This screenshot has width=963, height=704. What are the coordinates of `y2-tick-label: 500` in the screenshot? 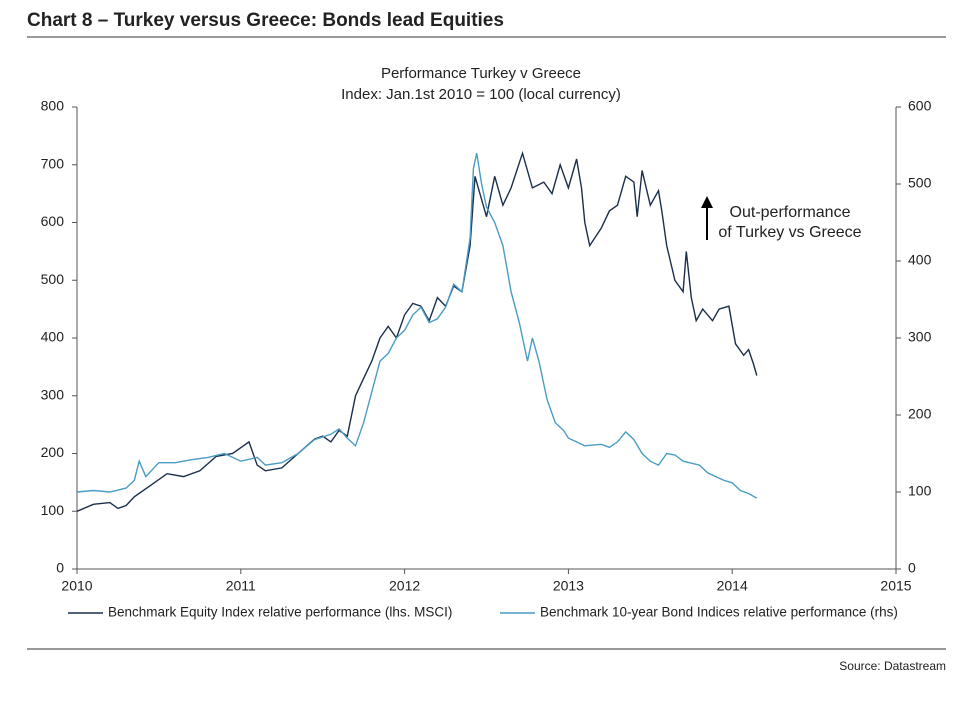 It's located at (920, 183).